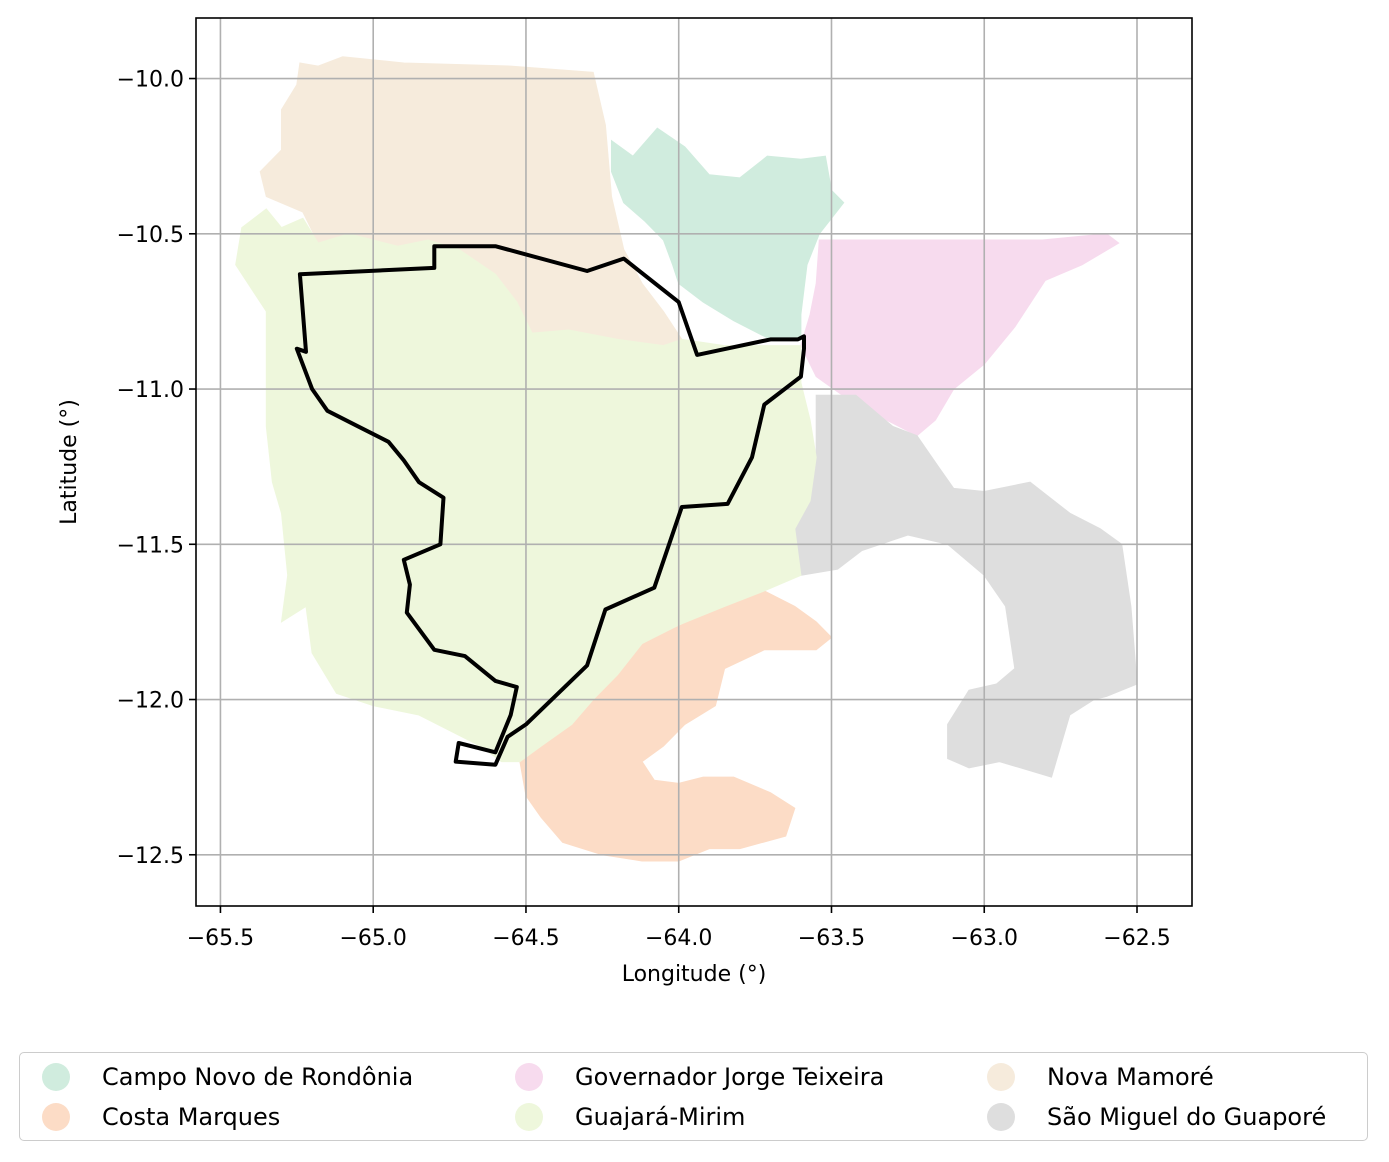 Image resolution: width=1389 pixels, height=1162 pixels. I want to click on x-tick-label: −63.5, so click(831, 938).